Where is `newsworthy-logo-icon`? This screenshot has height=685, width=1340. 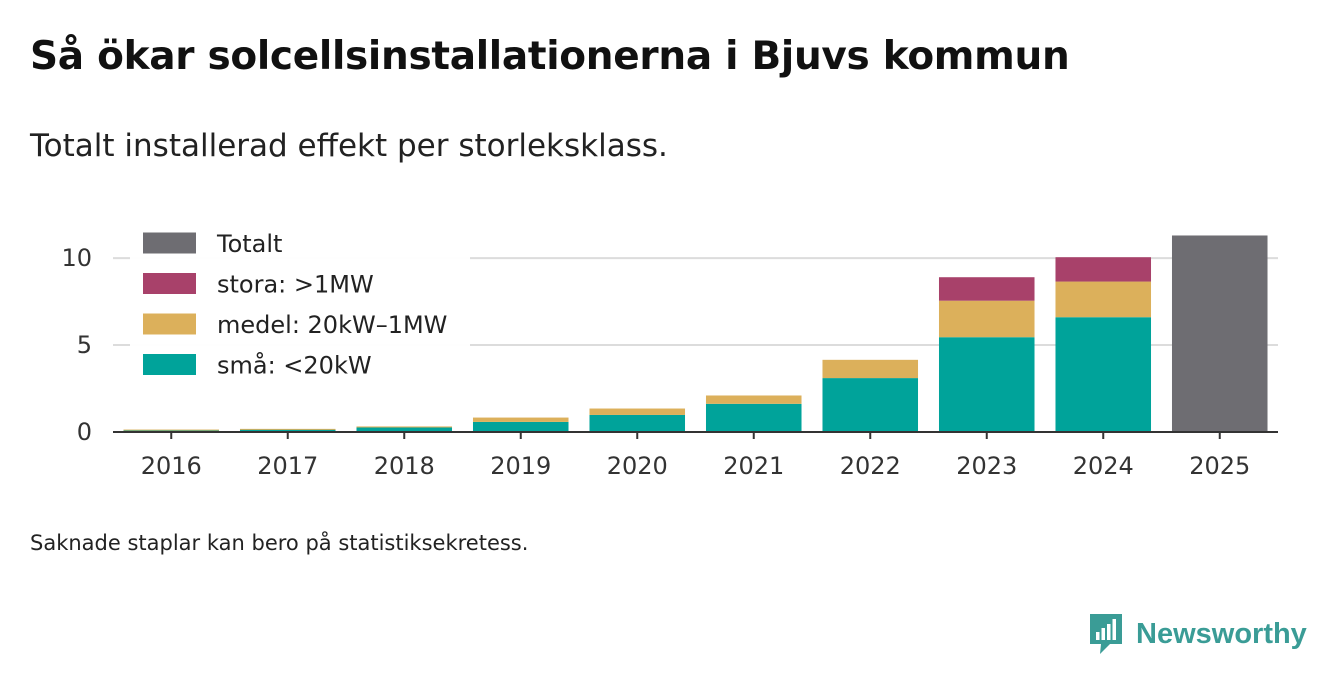 newsworthy-logo-icon is located at coordinates (1106, 634).